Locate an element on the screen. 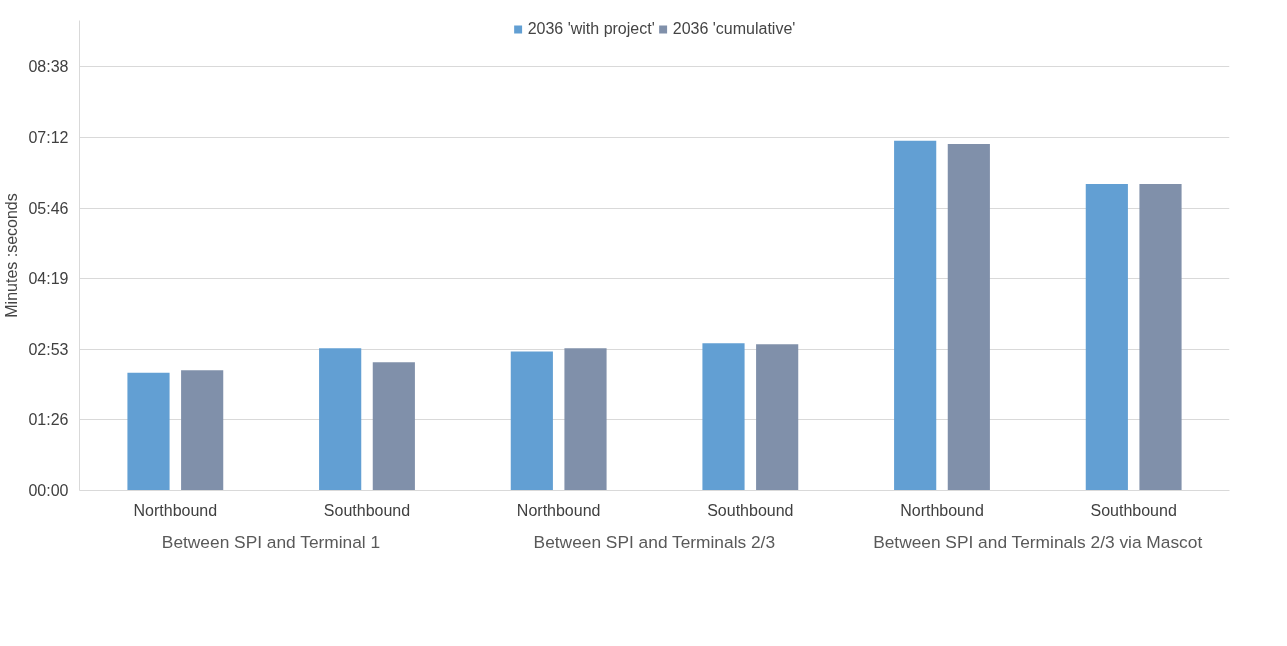  y-tick-label: 05:46 is located at coordinates (48, 208).